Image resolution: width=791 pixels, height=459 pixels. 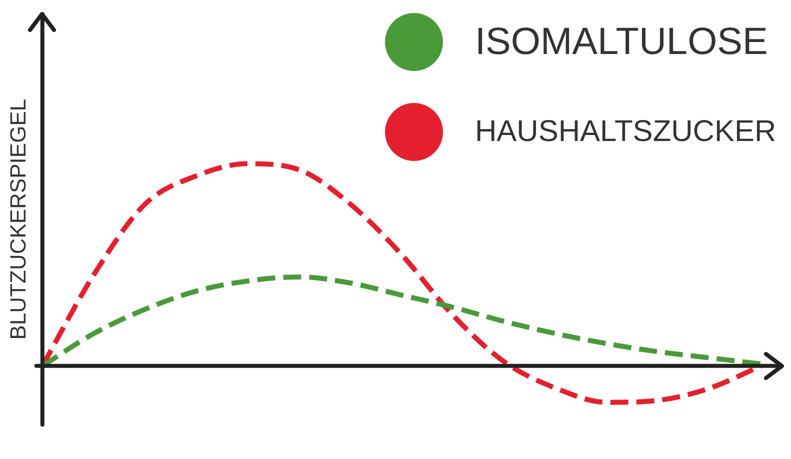 What do you see at coordinates (621, 42) in the screenshot?
I see `legend-label: ISOMALTULOSE` at bounding box center [621, 42].